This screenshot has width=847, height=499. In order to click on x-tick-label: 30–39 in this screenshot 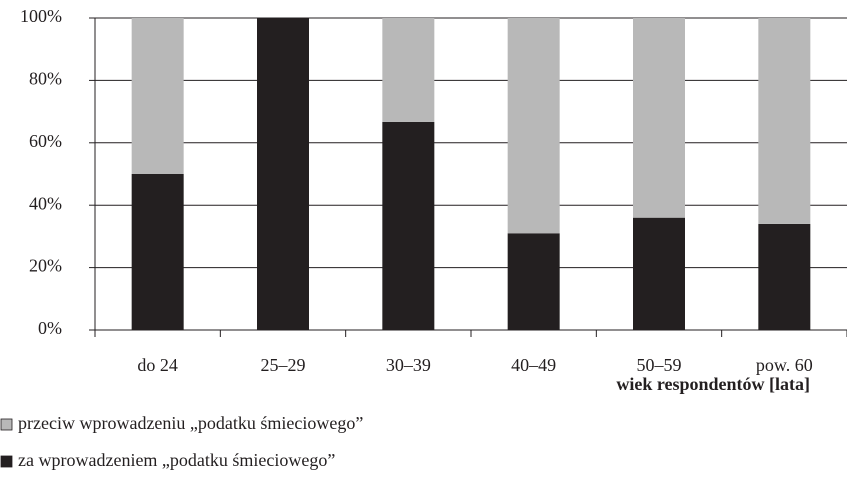, I will do `click(408, 365)`.